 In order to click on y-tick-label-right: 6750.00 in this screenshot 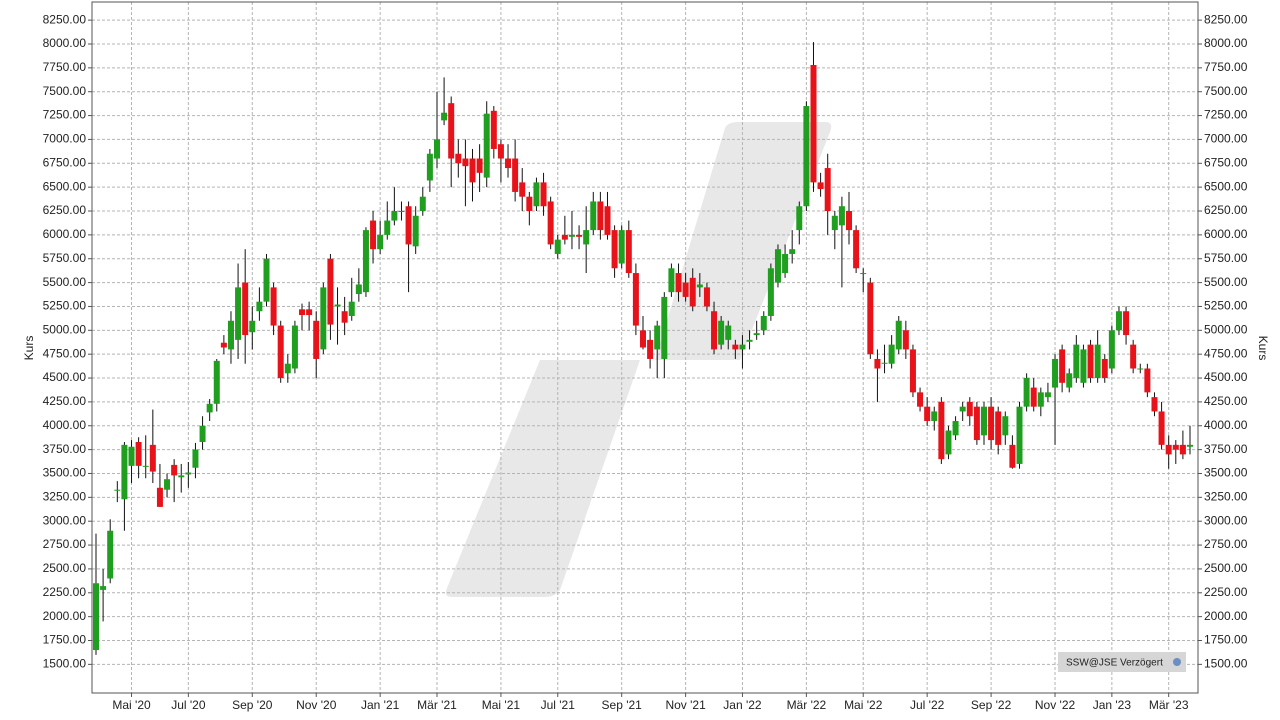, I will do `click(1226, 162)`.